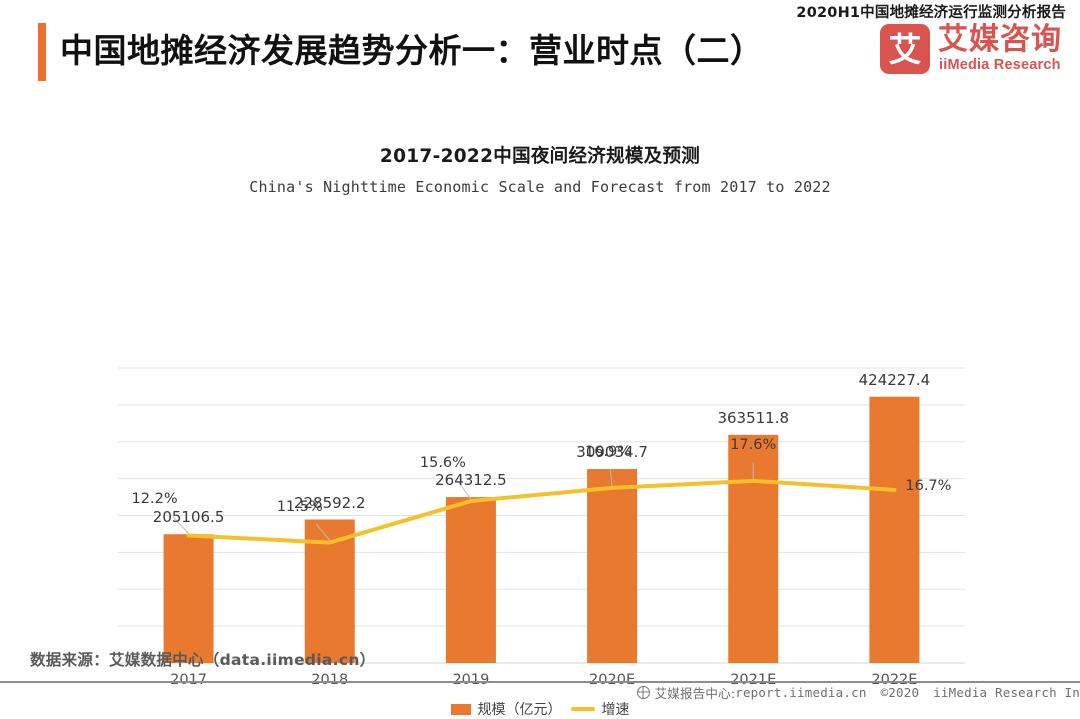  What do you see at coordinates (695, 693) in the screenshot?
I see `footer-report-center-label: 艾媒报告中心:` at bounding box center [695, 693].